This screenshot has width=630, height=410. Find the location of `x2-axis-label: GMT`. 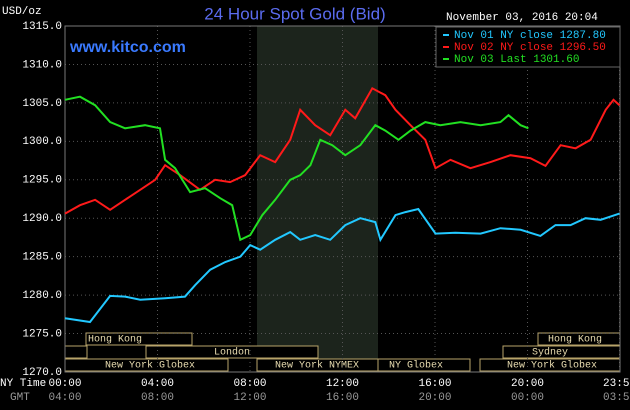

x2-axis-label: GMT is located at coordinates (20, 398).